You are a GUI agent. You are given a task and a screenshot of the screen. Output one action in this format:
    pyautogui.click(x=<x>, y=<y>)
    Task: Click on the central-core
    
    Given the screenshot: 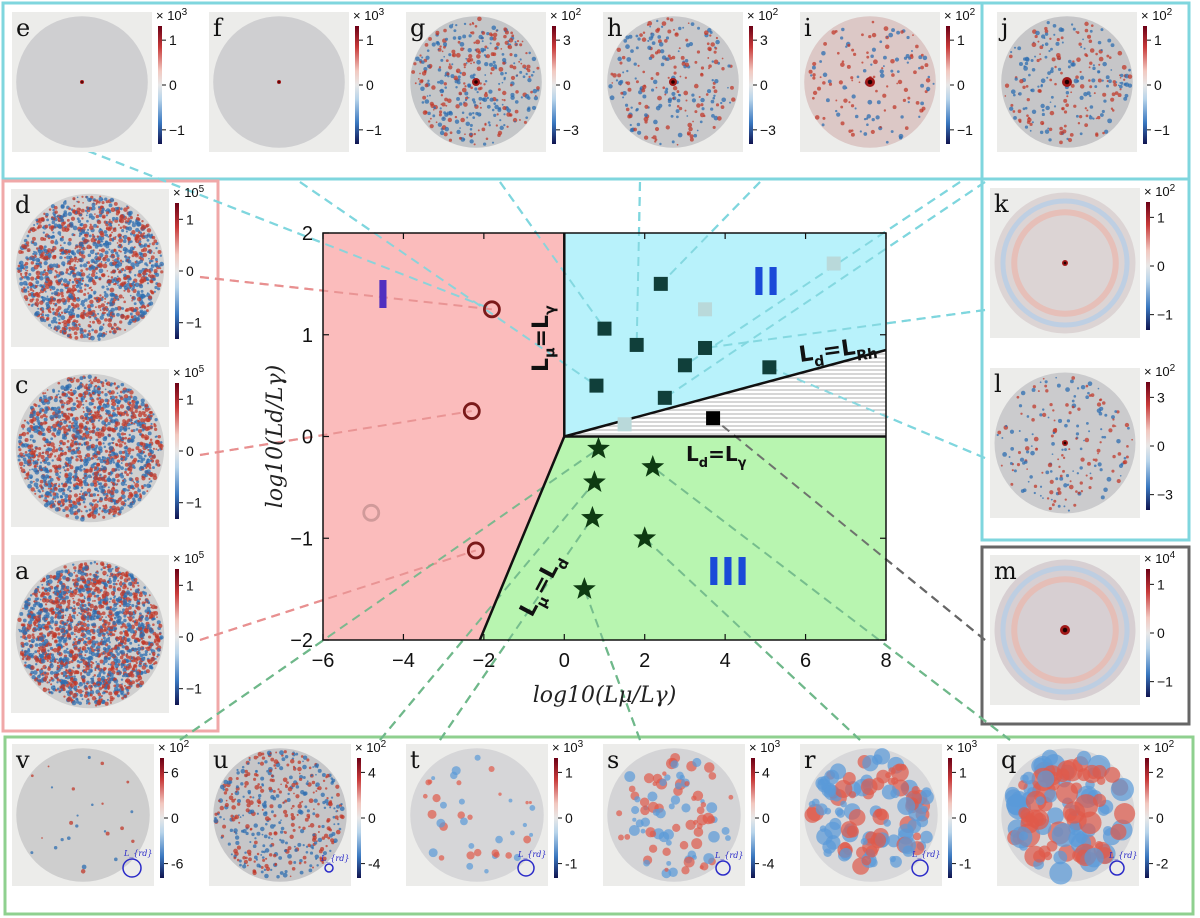 What is the action you would take?
    pyautogui.click(x=673, y=82)
    